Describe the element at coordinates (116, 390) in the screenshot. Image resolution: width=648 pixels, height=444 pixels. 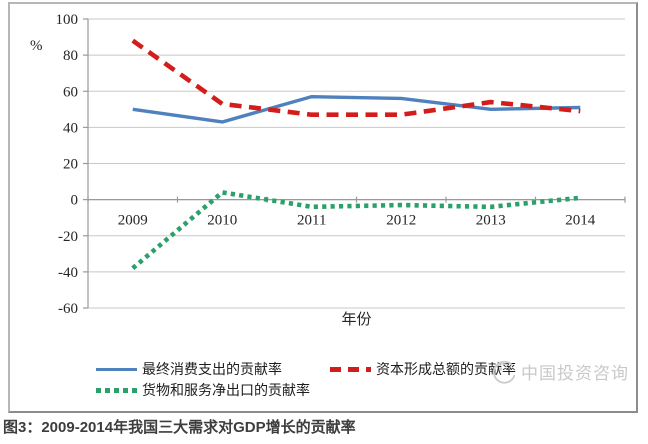
I see `legend-line-sample-dotted` at that location.